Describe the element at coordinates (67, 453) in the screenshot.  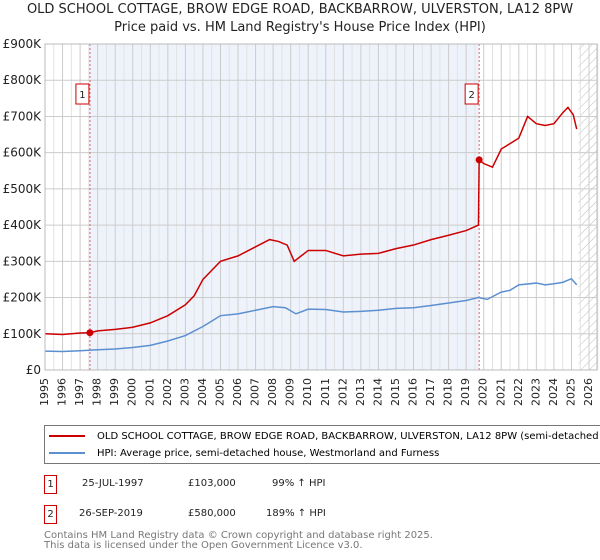
I see `legend-swatch-hpi` at that location.